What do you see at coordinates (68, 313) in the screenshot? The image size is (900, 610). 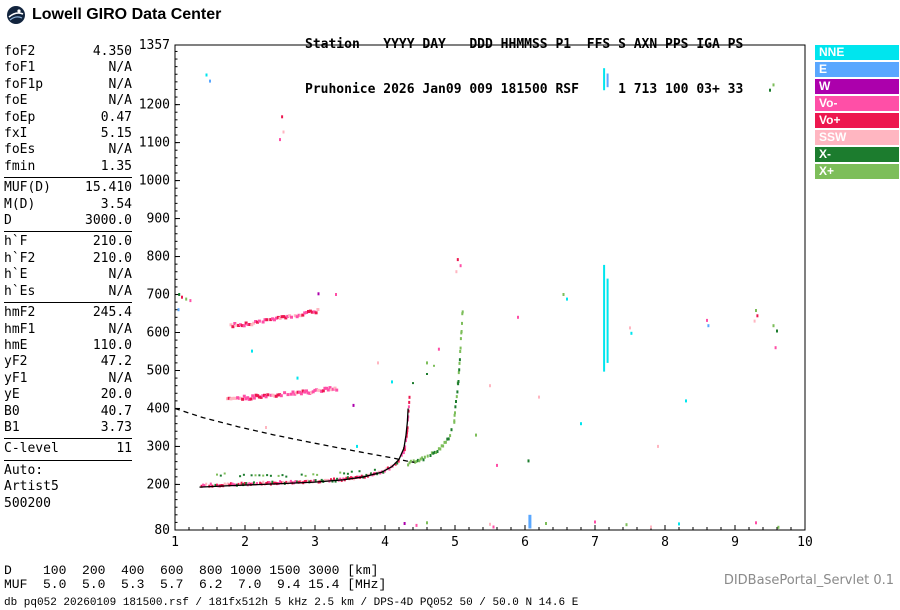 I see `param-row: hmF2 245.4` at bounding box center [68, 313].